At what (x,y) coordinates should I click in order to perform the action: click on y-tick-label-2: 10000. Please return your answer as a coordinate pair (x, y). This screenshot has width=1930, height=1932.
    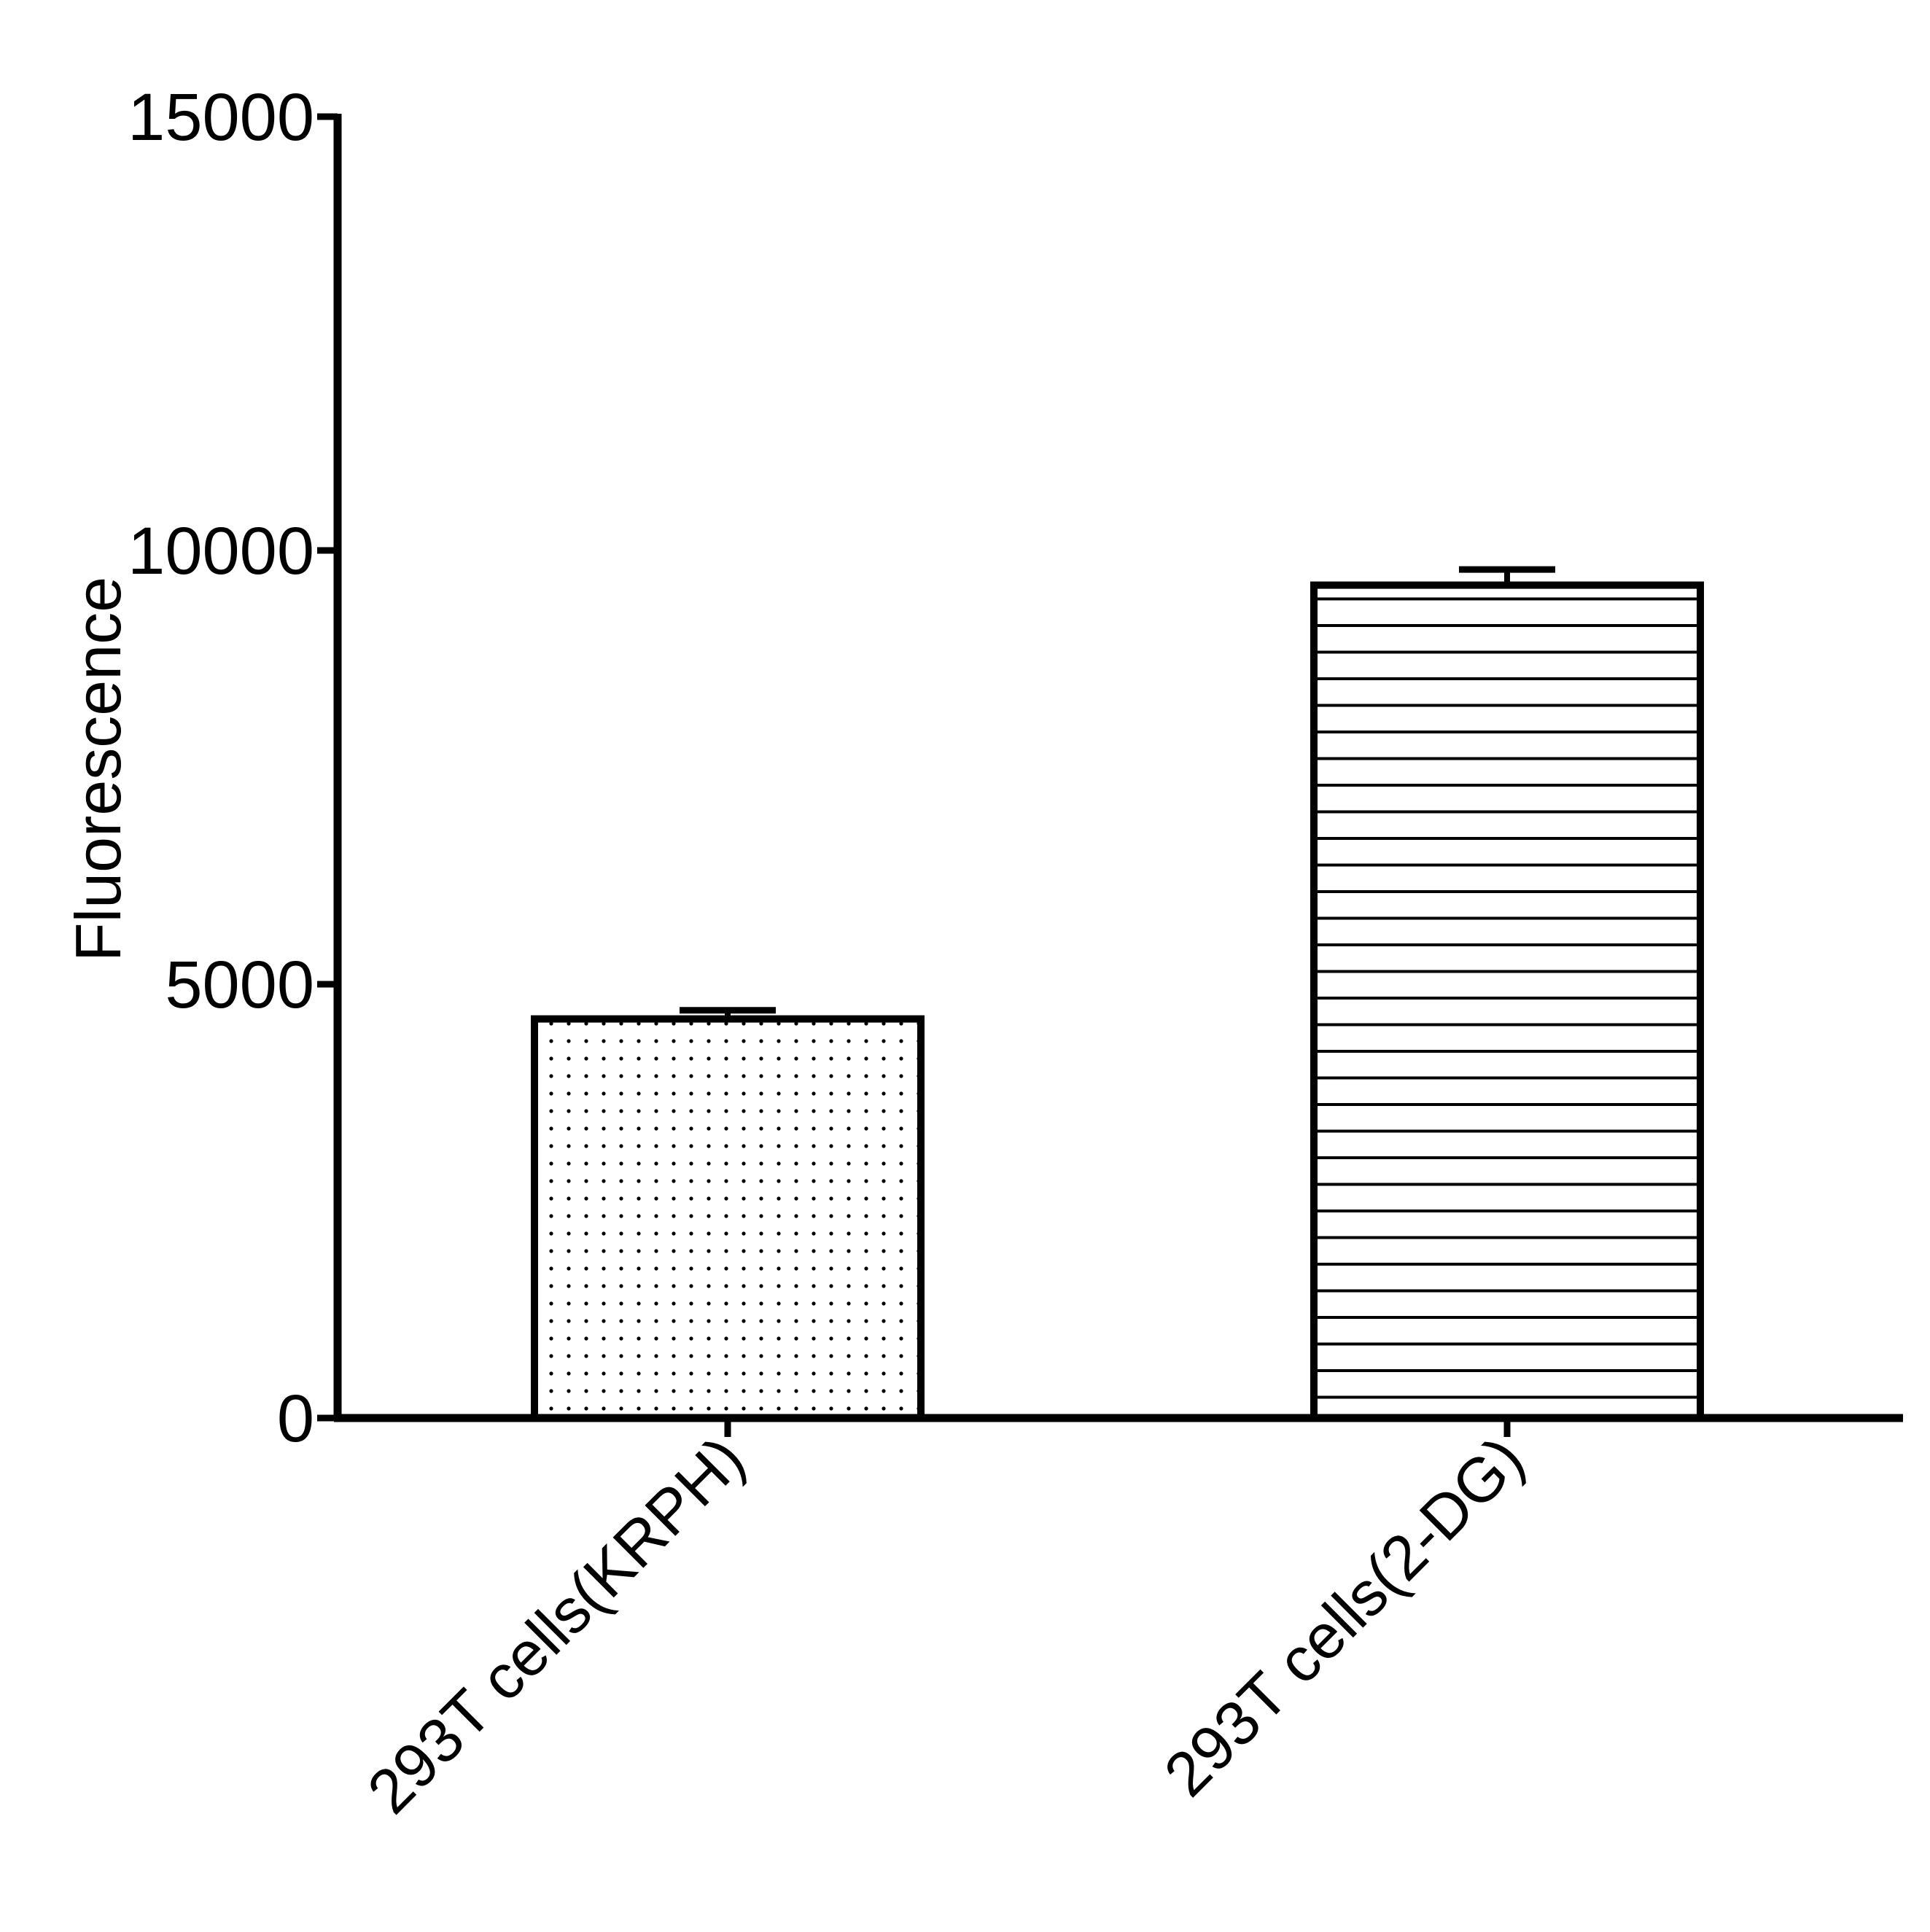
    Looking at the image, I should click on (221, 551).